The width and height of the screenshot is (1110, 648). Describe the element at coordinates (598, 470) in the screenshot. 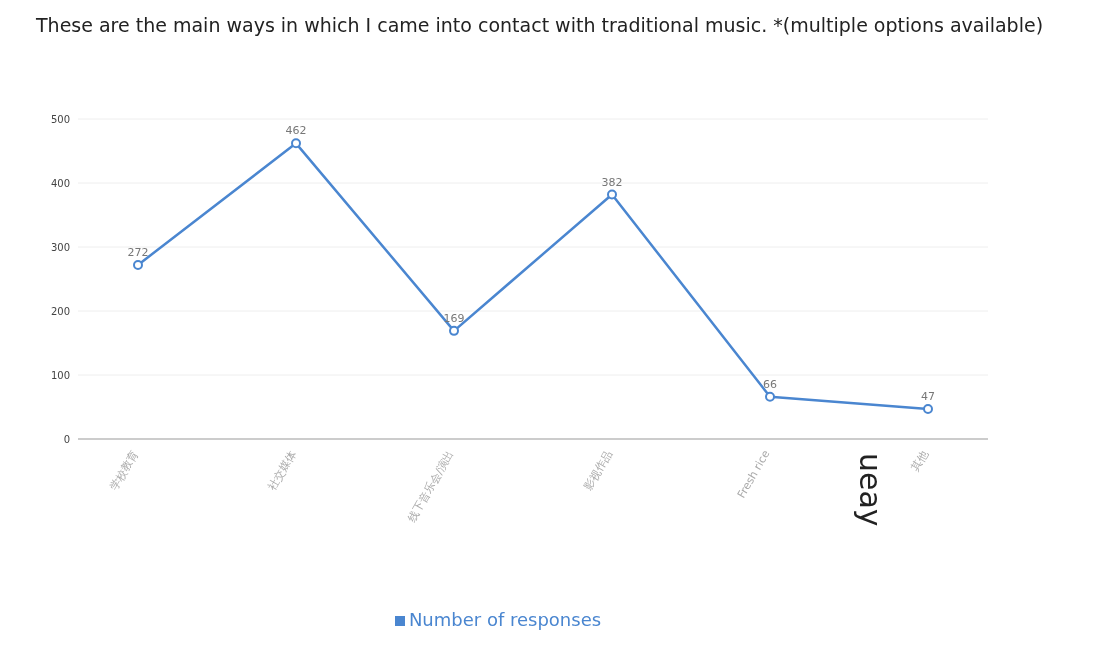

I see `x-tick-label: 影视作品` at that location.